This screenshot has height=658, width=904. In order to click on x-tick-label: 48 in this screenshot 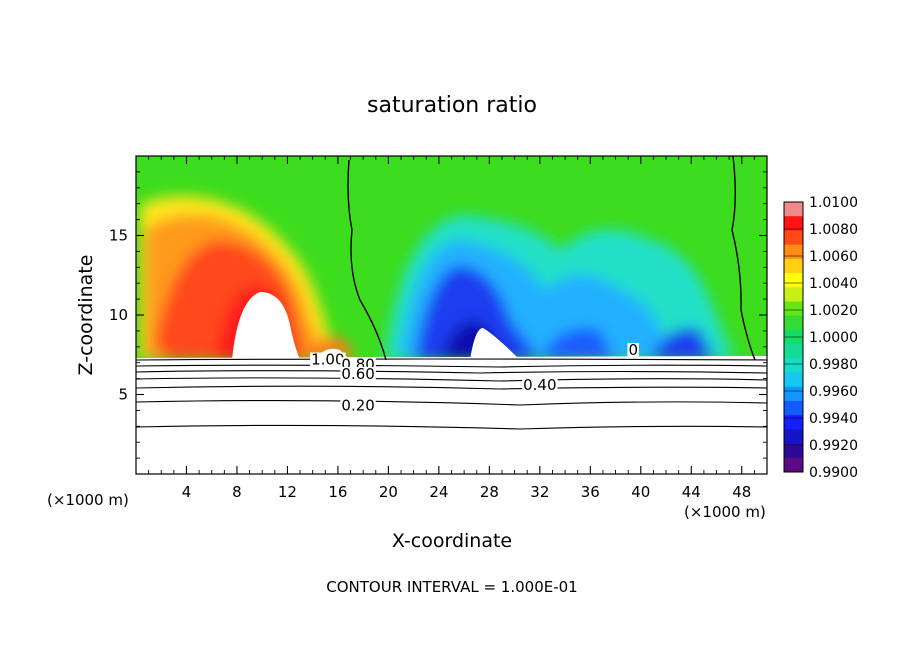, I will do `click(741, 492)`.